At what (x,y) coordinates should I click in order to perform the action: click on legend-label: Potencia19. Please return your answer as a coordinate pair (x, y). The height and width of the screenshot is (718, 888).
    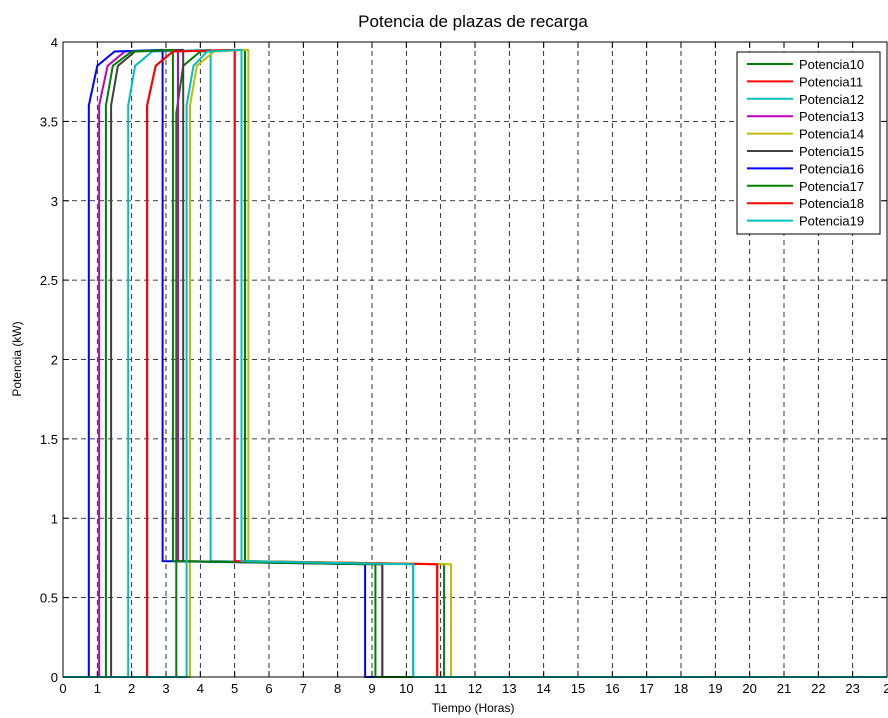
    Looking at the image, I should click on (831, 221).